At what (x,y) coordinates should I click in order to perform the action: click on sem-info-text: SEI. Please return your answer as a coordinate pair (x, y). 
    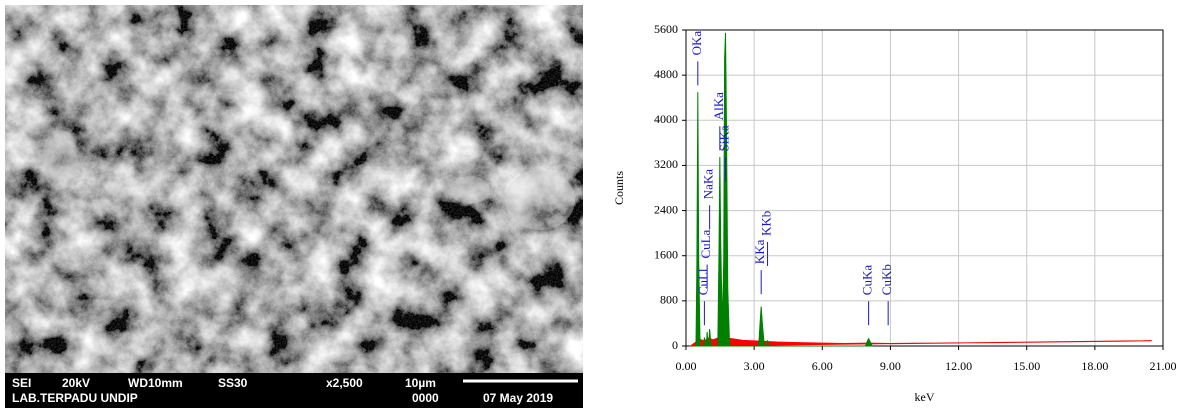
    Looking at the image, I should click on (21, 383).